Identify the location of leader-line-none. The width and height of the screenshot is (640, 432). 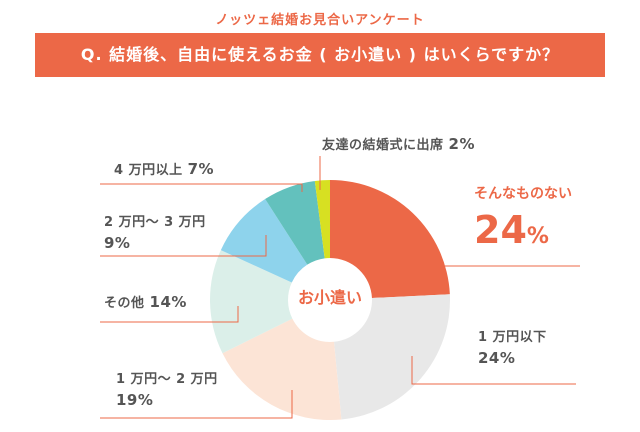
(509, 268).